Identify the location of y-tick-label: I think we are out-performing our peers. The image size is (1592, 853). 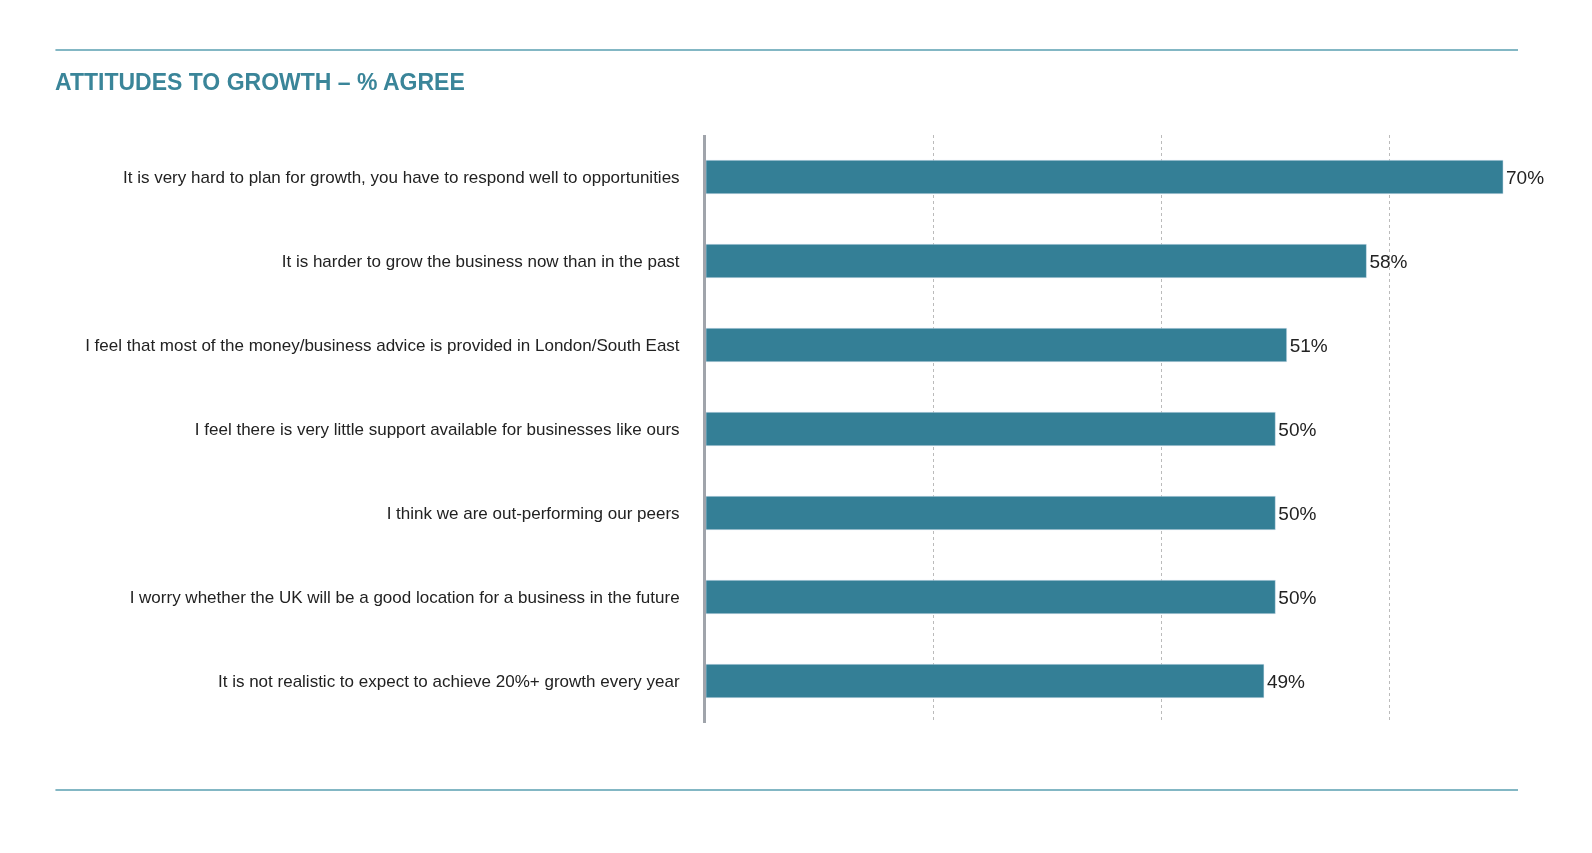
(533, 513).